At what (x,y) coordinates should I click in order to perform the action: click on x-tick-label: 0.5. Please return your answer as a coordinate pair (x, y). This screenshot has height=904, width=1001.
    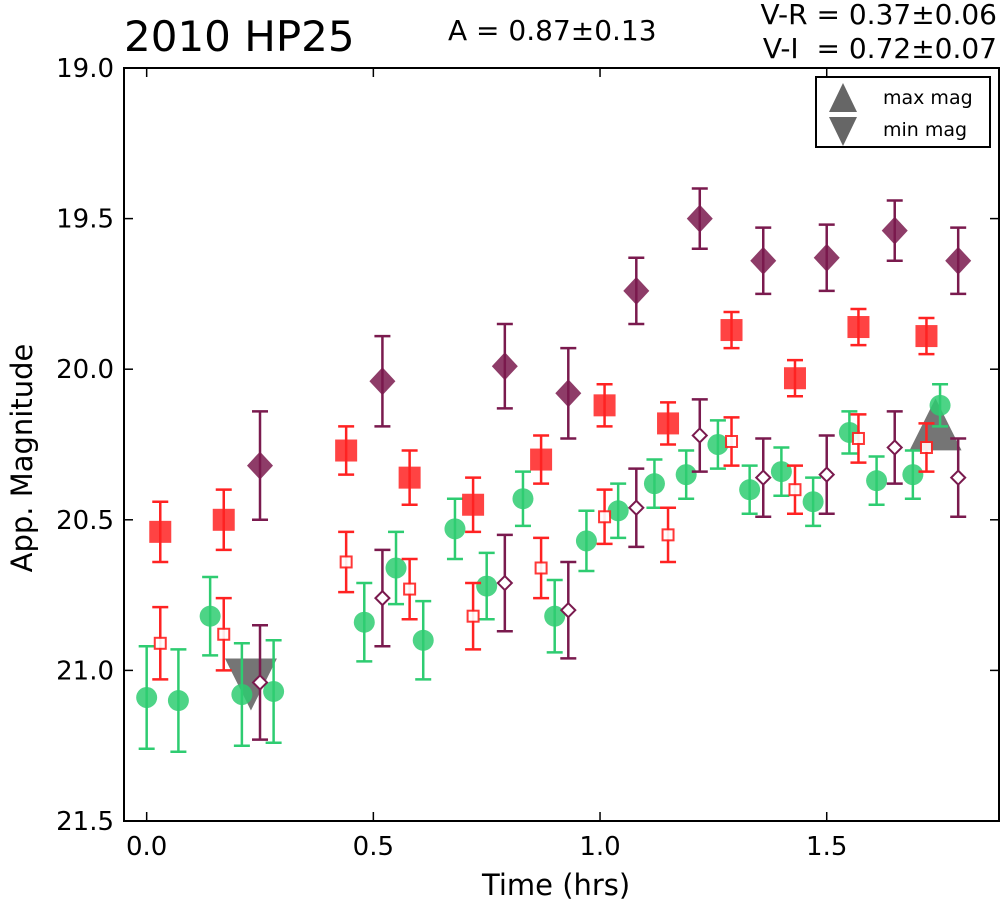
    Looking at the image, I should click on (373, 847).